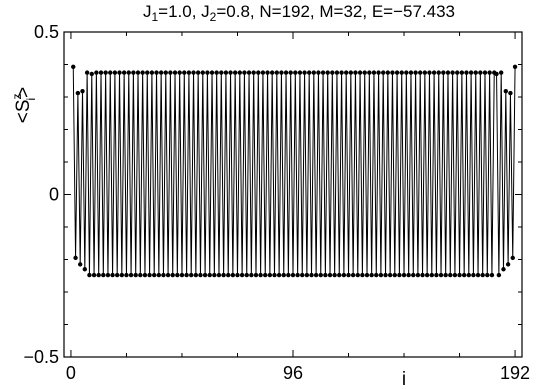  What do you see at coordinates (41, 357) in the screenshot?
I see `y-tick-label: −0.5` at bounding box center [41, 357].